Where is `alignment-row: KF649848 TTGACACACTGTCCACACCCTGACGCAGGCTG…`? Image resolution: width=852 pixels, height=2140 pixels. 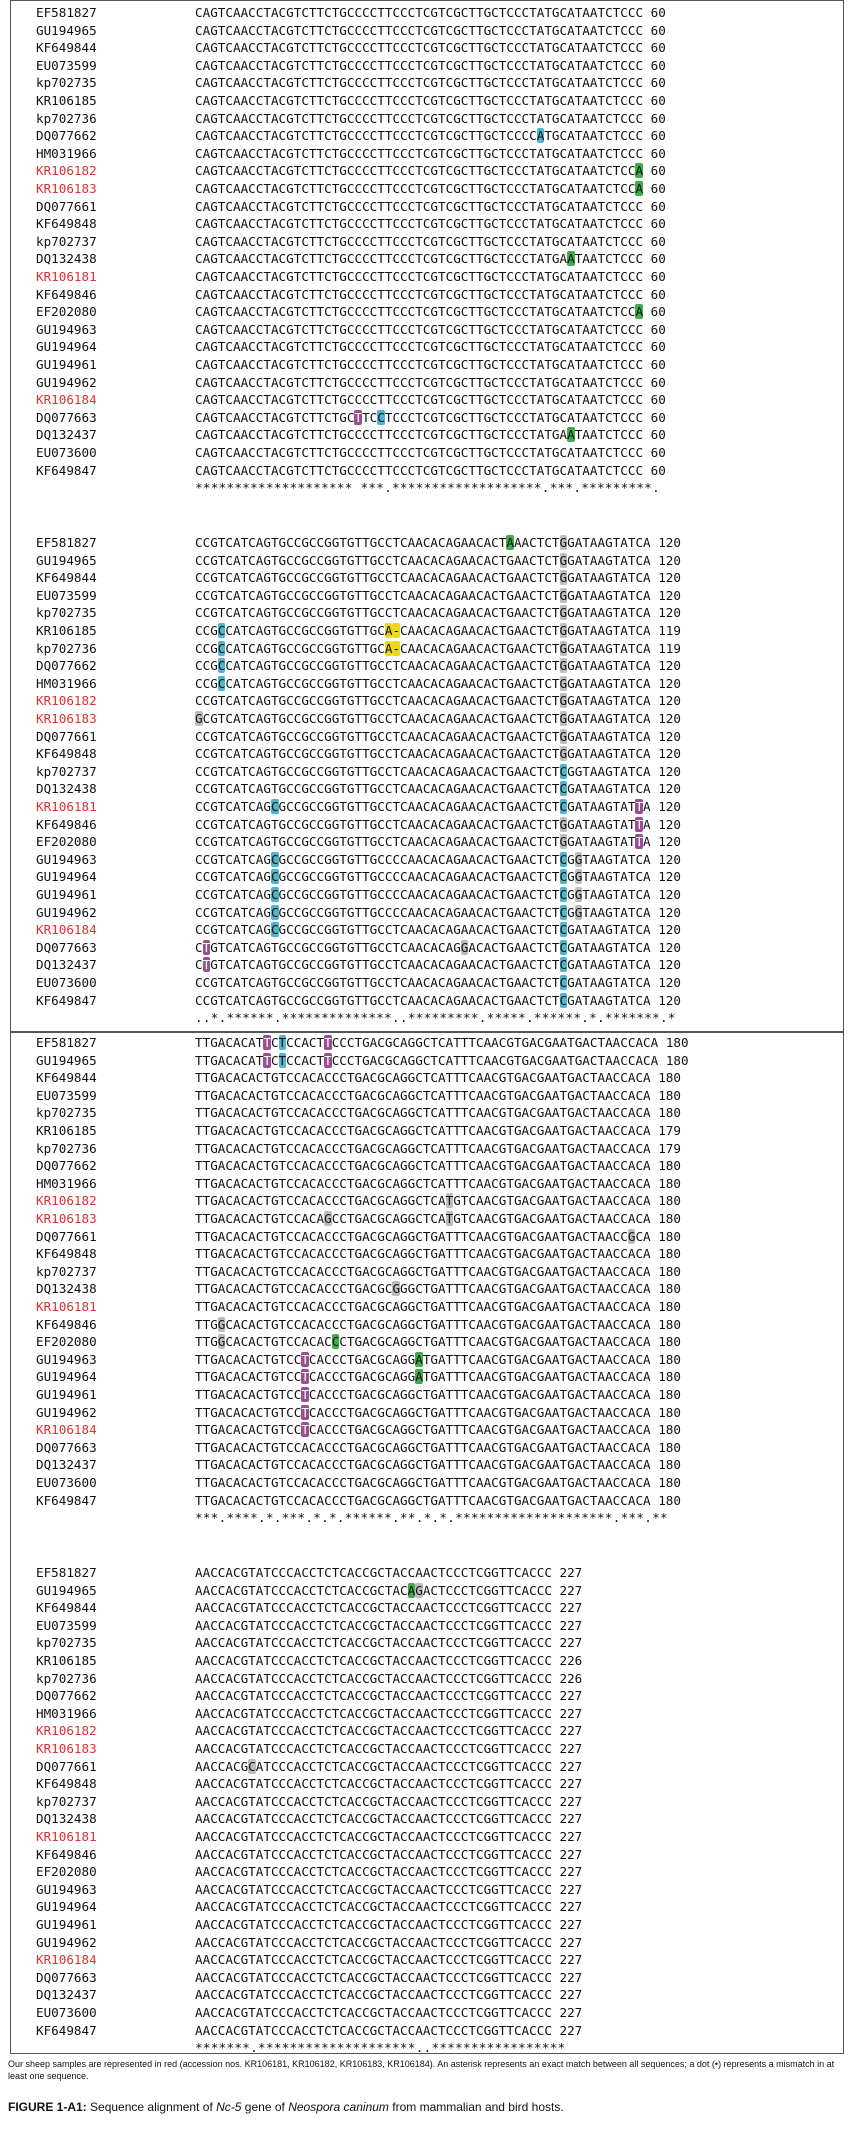
alignment-row: KF649848 TTGACACACTGTCCACACCCTGACGCAGGCTG… is located at coordinates (426, 1253).